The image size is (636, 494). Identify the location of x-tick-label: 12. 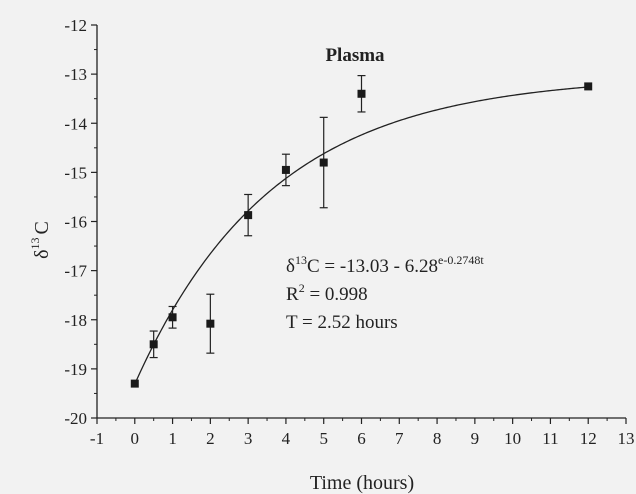
(588, 438).